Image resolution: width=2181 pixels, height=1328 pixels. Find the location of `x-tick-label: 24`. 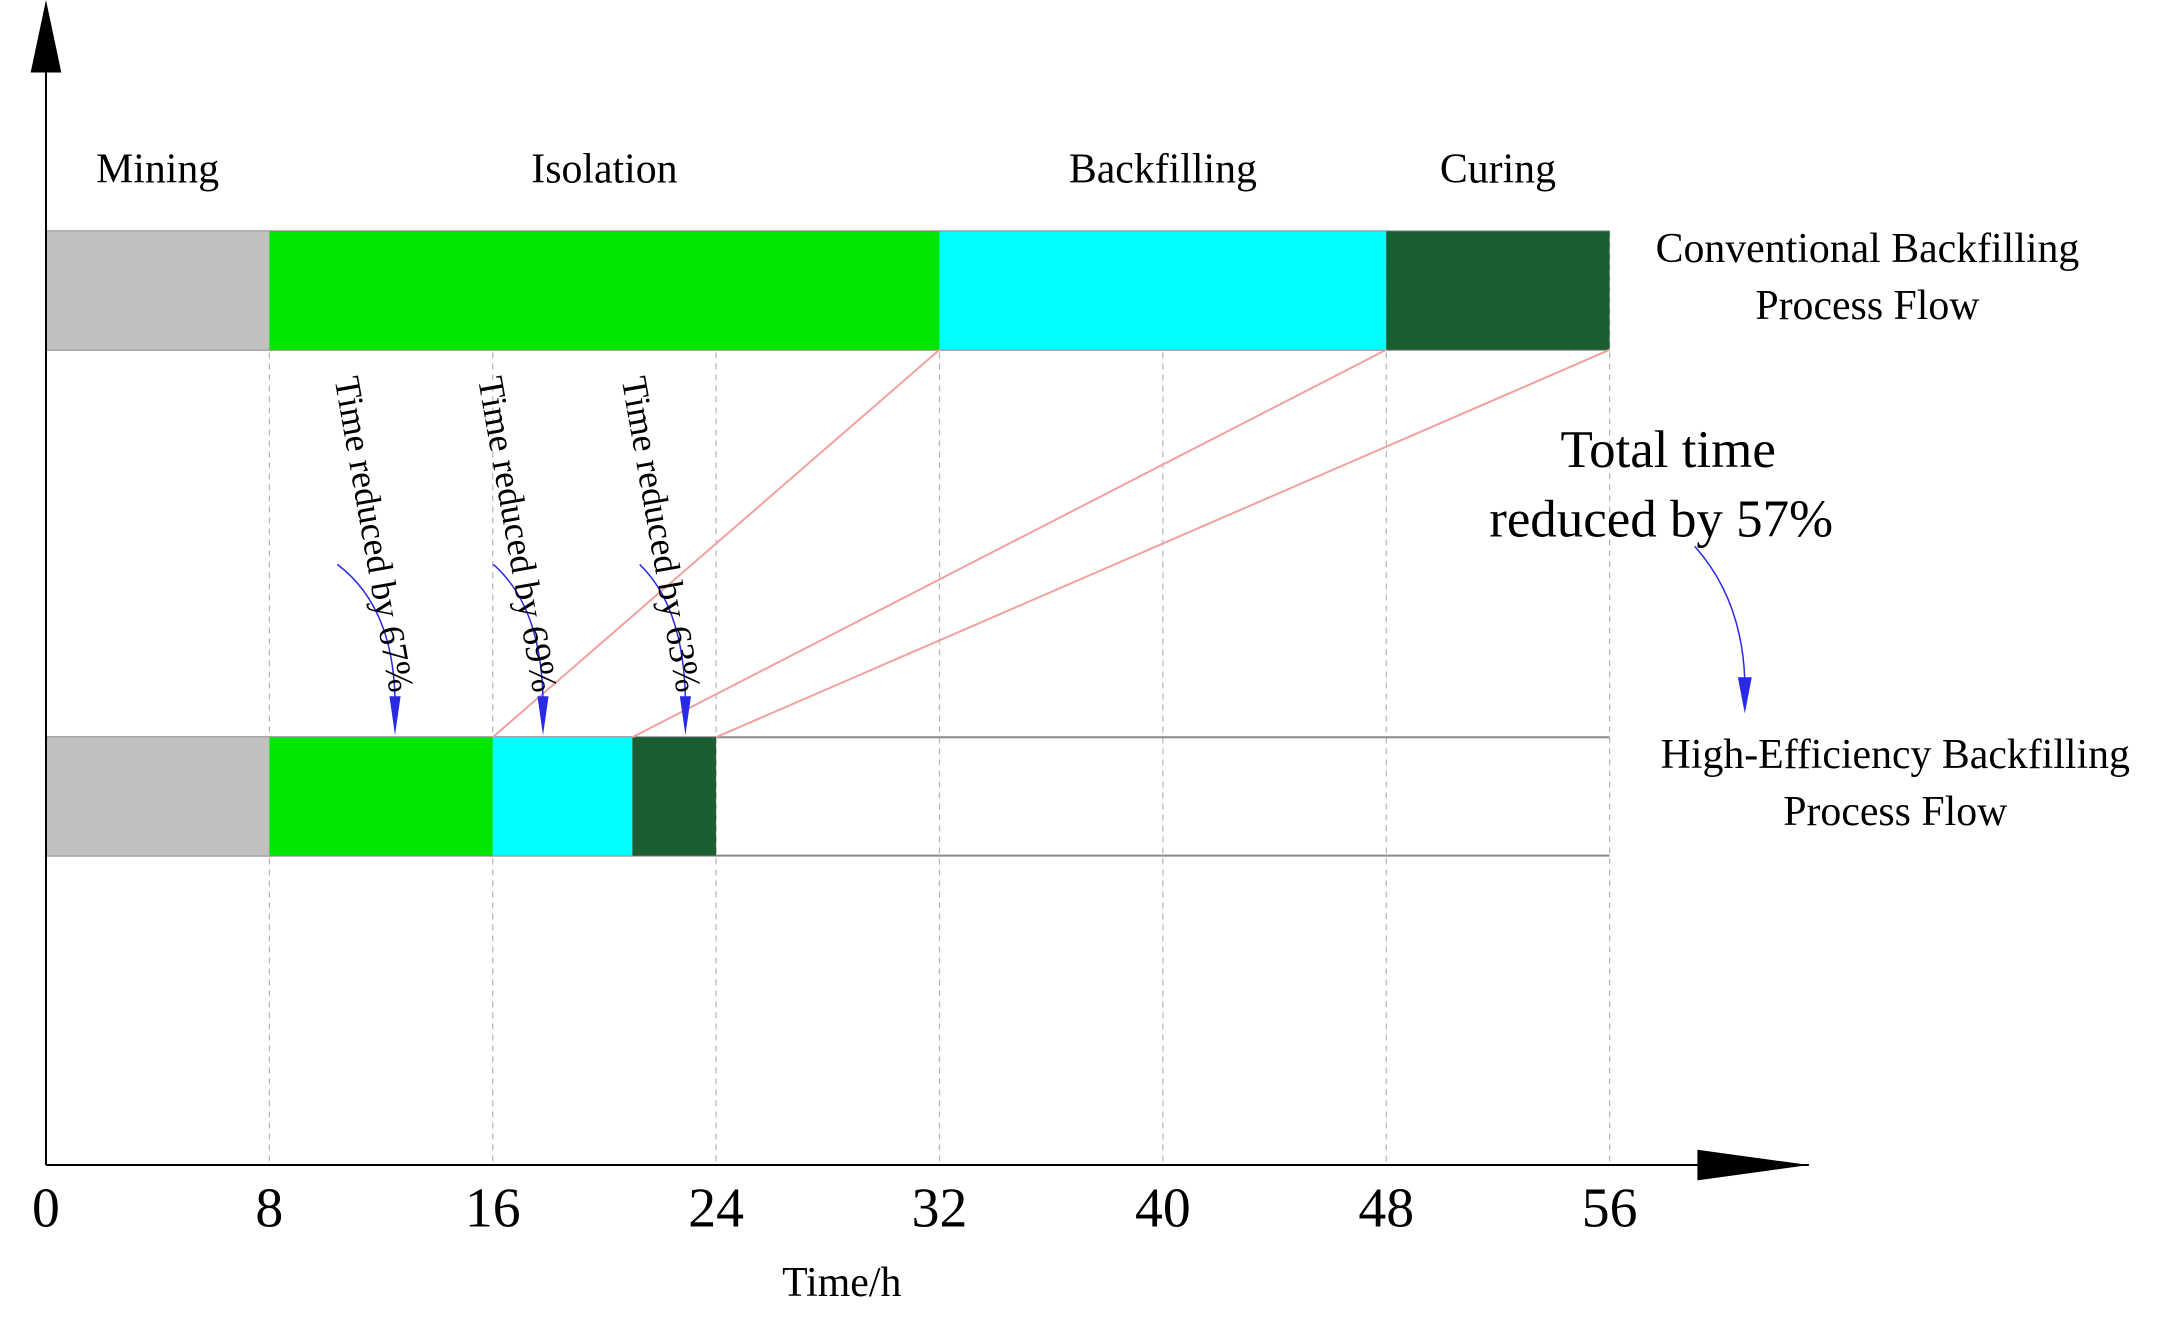

x-tick-label: 24 is located at coordinates (716, 1208).